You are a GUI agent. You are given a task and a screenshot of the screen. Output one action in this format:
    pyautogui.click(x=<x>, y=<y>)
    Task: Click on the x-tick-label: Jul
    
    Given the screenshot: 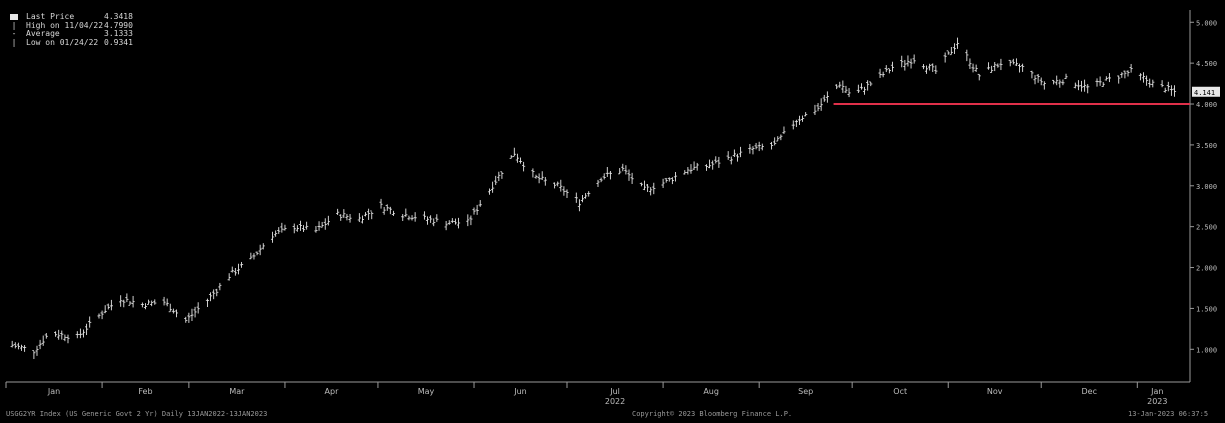 What is the action you would take?
    pyautogui.click(x=614, y=391)
    